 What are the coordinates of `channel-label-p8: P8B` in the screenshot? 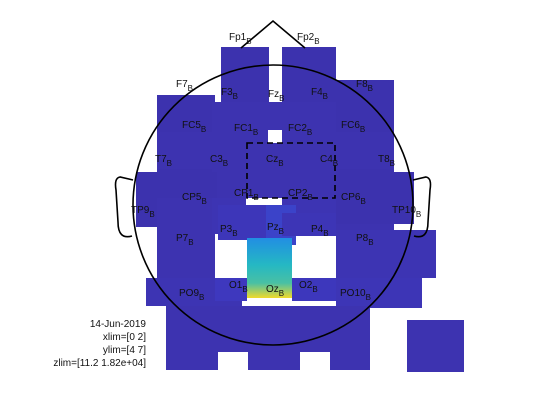 It's located at (365, 240).